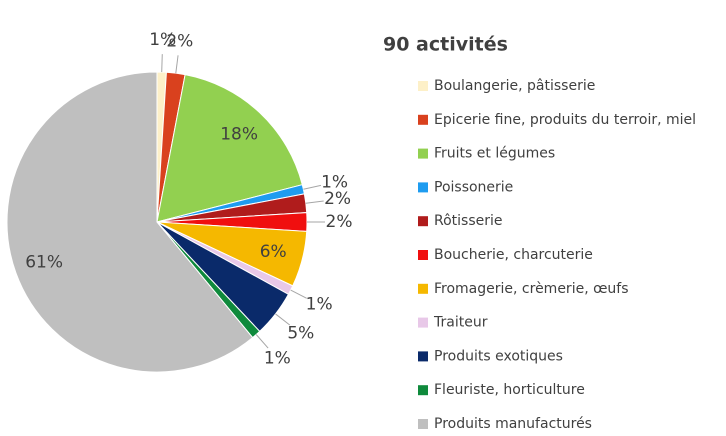  Describe the element at coordinates (229, 148) in the screenshot. I see `pie-slice` at that location.